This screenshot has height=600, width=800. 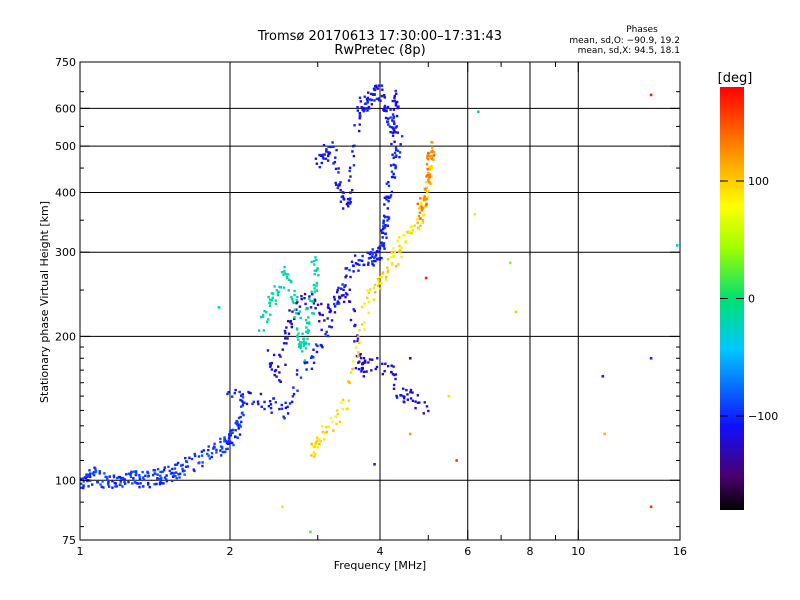 I want to click on y-tick-label: 600, so click(x=65, y=108).